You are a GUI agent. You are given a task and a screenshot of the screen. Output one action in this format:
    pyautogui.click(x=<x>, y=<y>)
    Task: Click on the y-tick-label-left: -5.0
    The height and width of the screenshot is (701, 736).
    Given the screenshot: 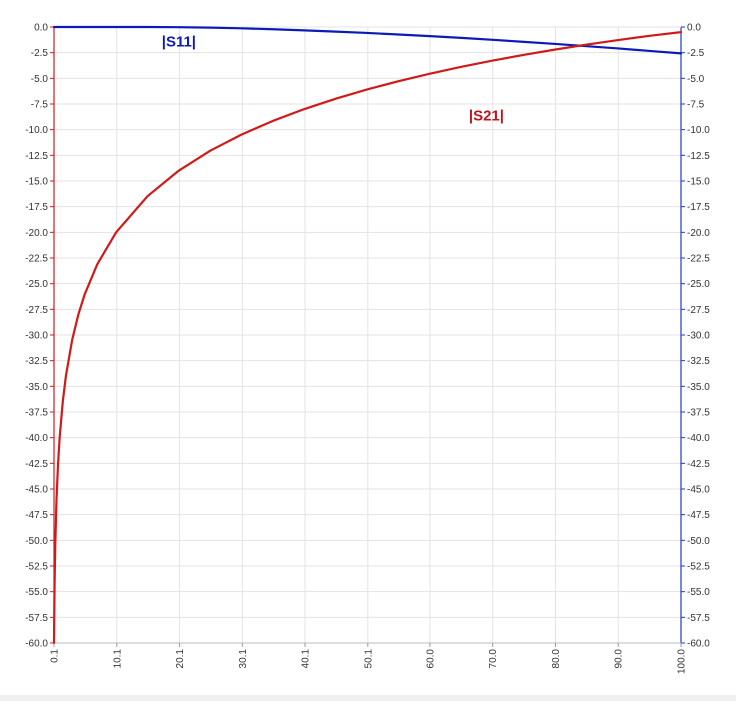 What is the action you would take?
    pyautogui.click(x=40, y=79)
    